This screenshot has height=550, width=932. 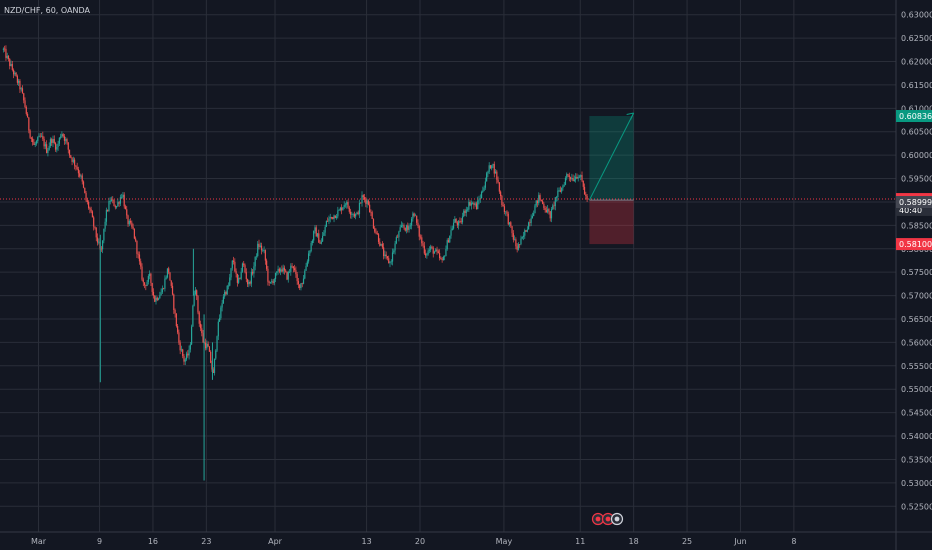 I want to click on price-tag: 0.60836, so click(x=914, y=116).